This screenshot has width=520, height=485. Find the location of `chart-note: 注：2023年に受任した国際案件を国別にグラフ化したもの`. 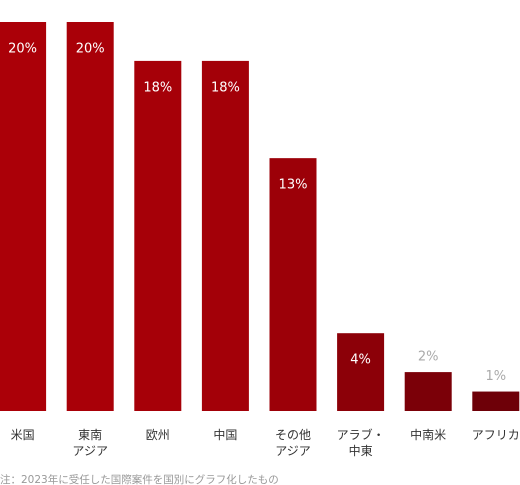

chart-note: 注：2023年に受任した国際案件を国別にグラフ化したもの is located at coordinates (139, 479).